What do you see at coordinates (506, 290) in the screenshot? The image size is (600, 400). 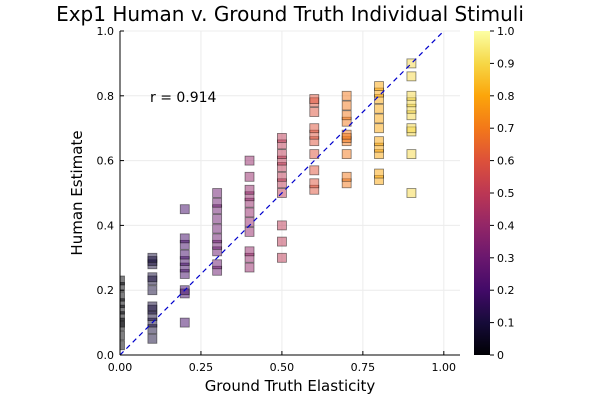 I see `colorbar-tick-label: 0.2` at bounding box center [506, 290].